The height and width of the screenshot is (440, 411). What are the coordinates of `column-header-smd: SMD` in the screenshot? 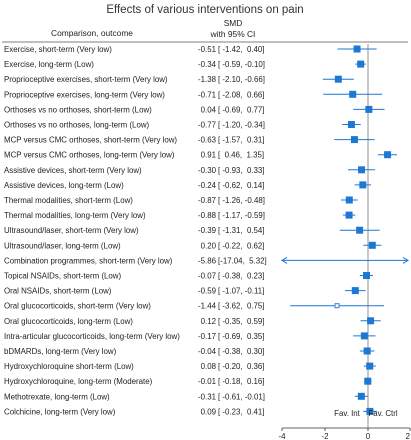 It's located at (233, 23).